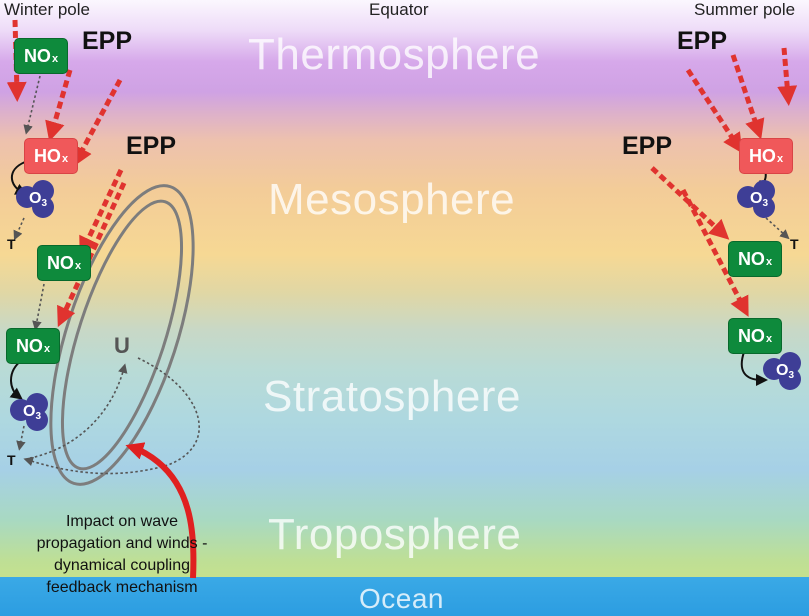  Describe the element at coordinates (647, 146) in the screenshot. I see `epp-label-summer-middle: EPP` at that location.